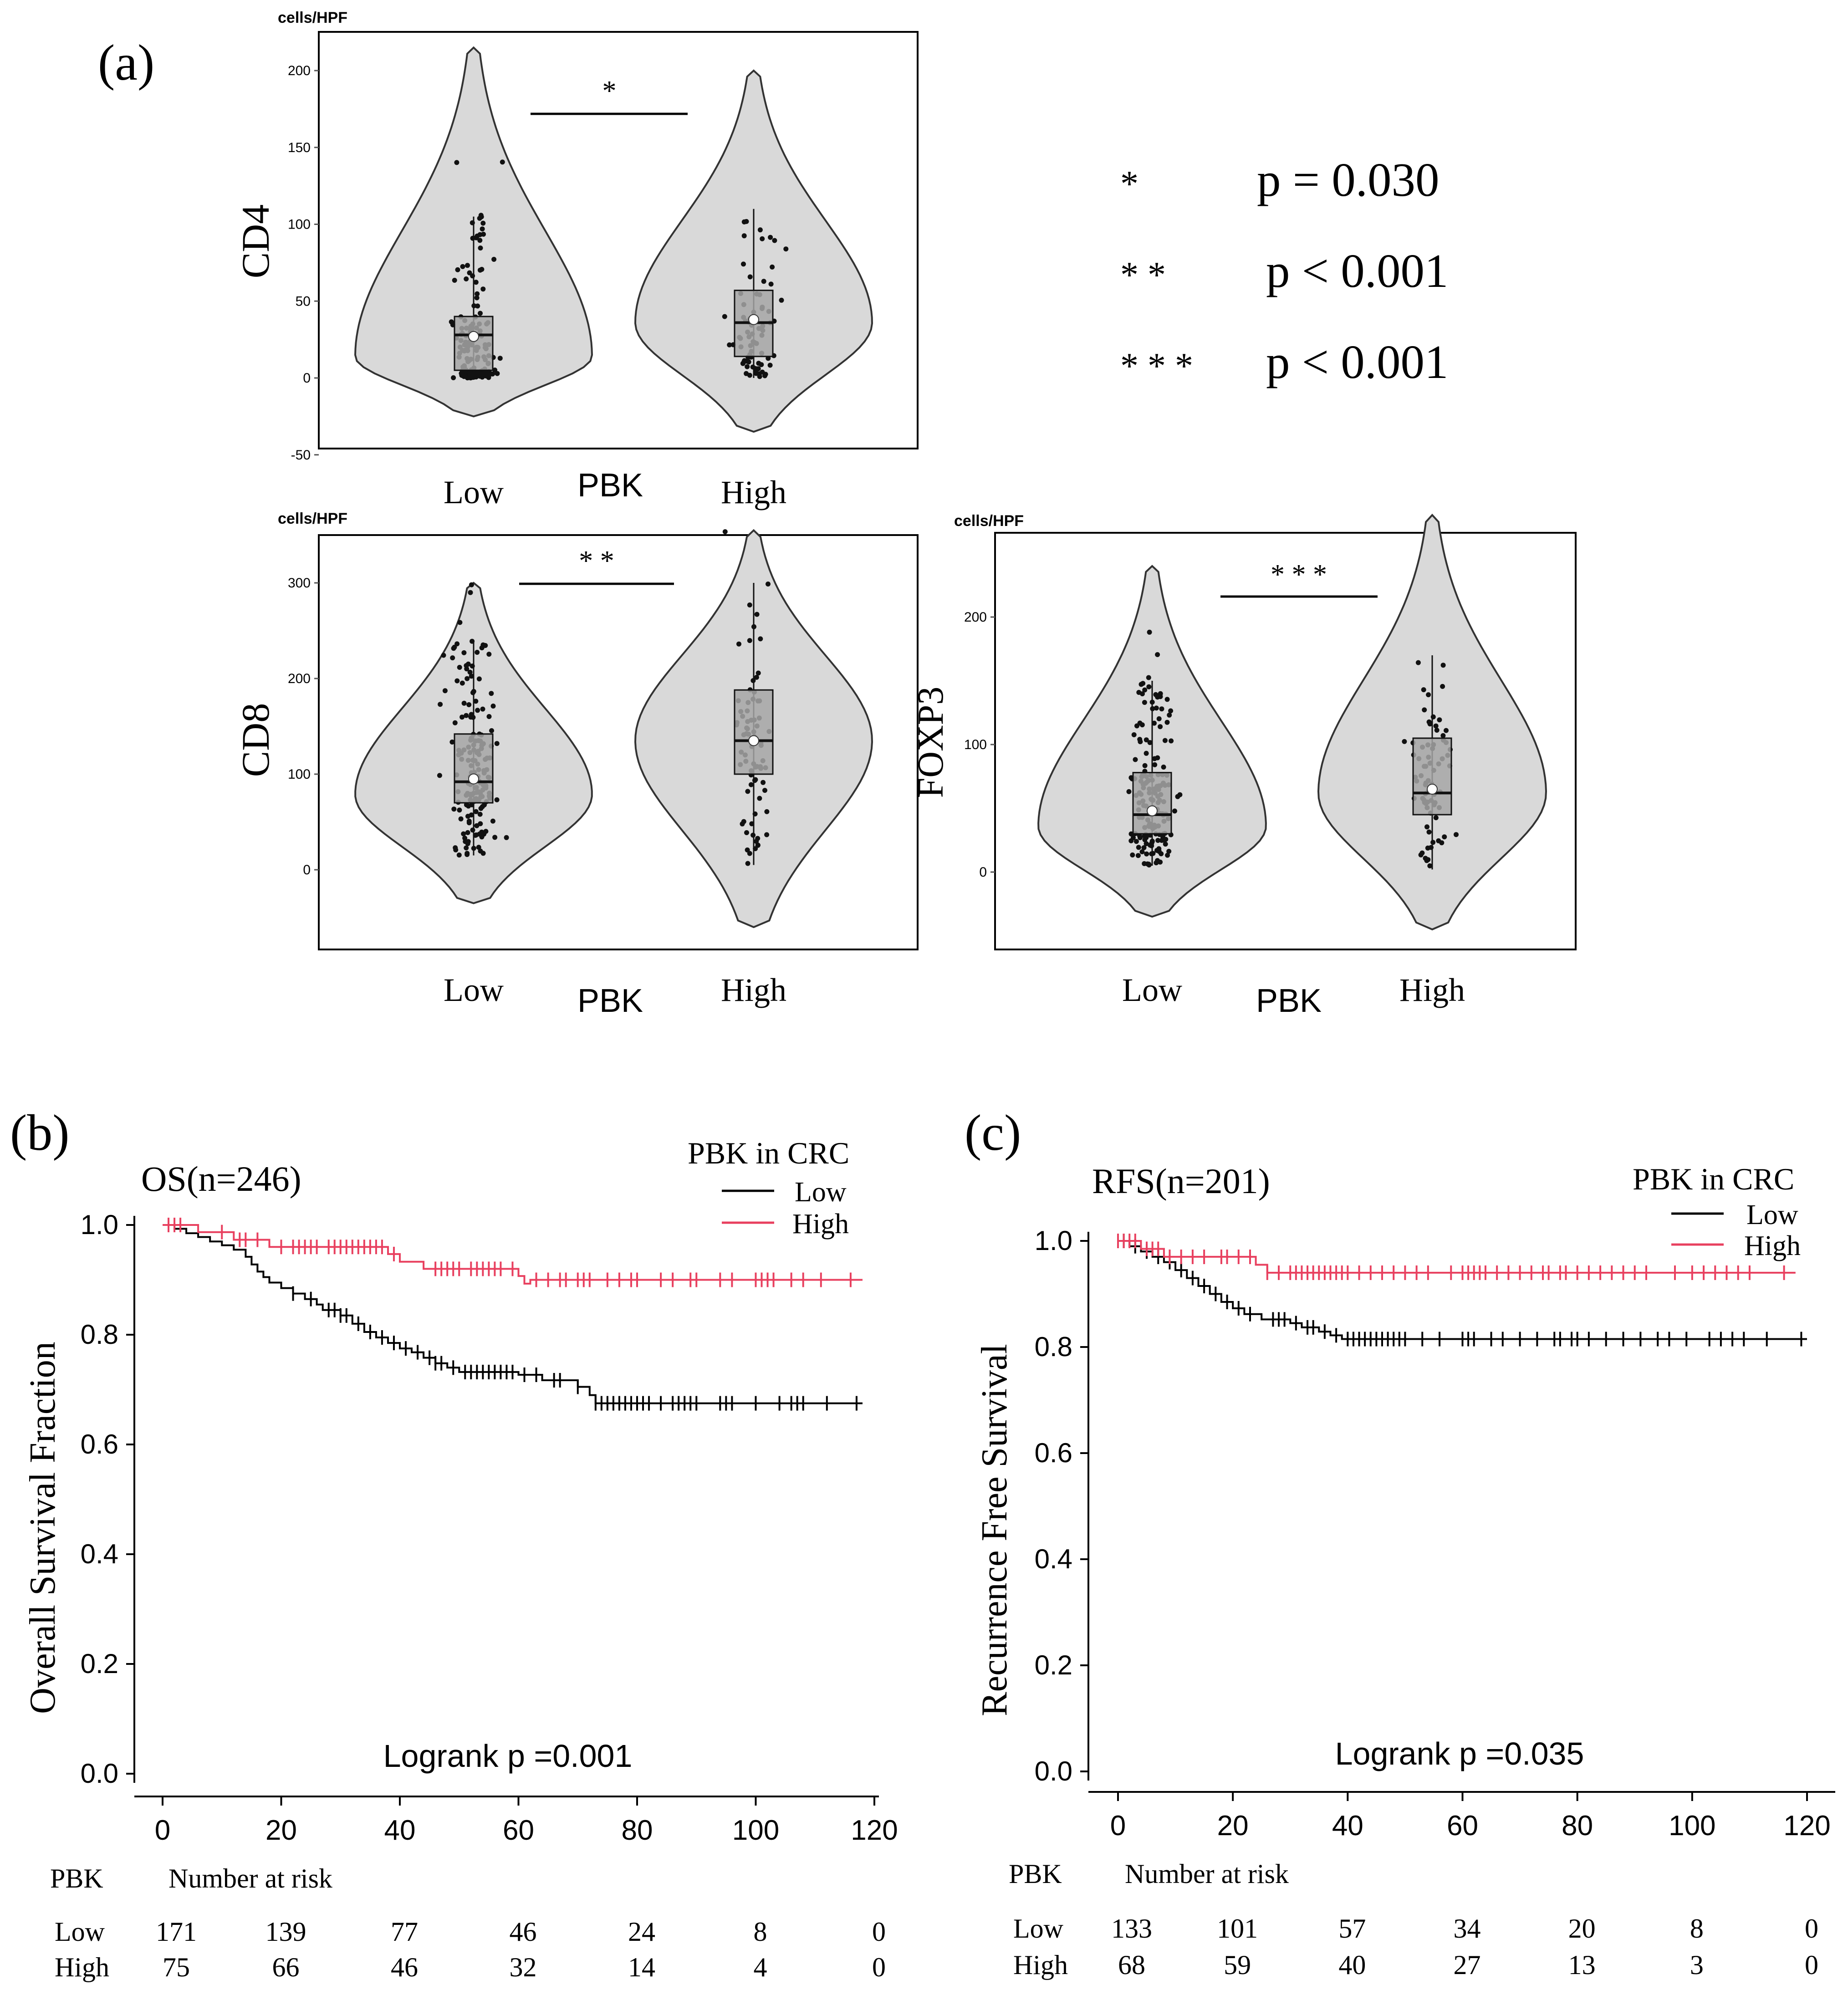  I want to click on cd4-ytick-label: 0, so click(307, 378).